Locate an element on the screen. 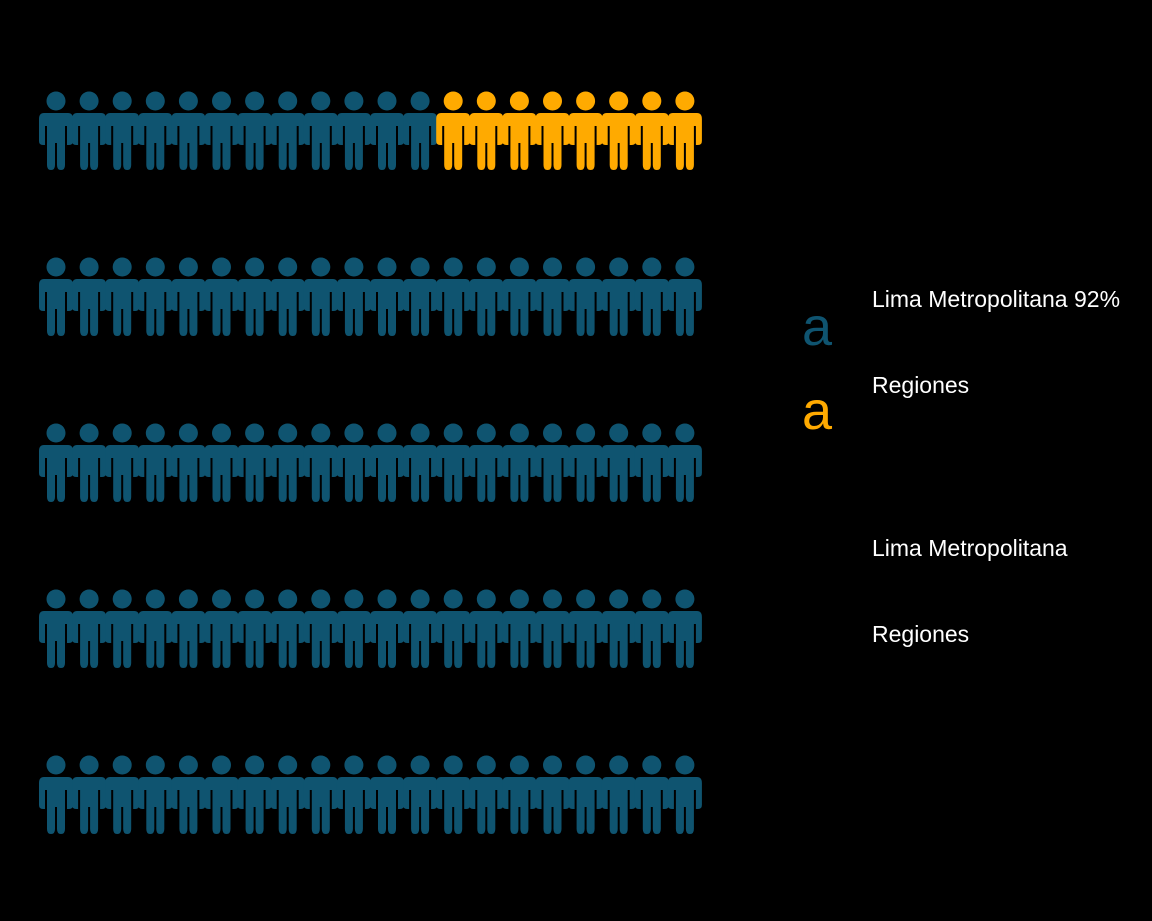  legend-label-regiones-2: Regiones is located at coordinates (921, 634).